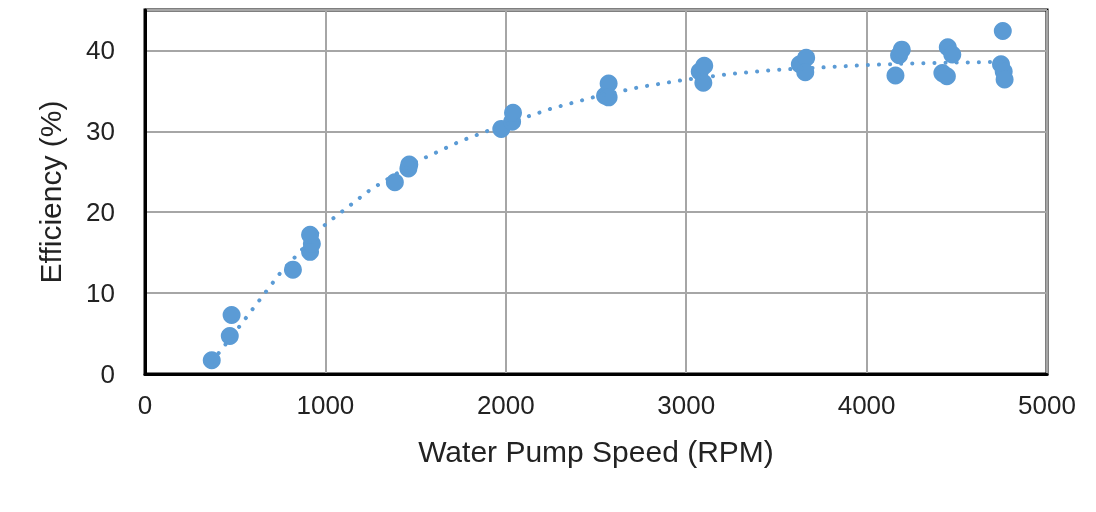  I want to click on y-tick-label: 0, so click(107, 374).